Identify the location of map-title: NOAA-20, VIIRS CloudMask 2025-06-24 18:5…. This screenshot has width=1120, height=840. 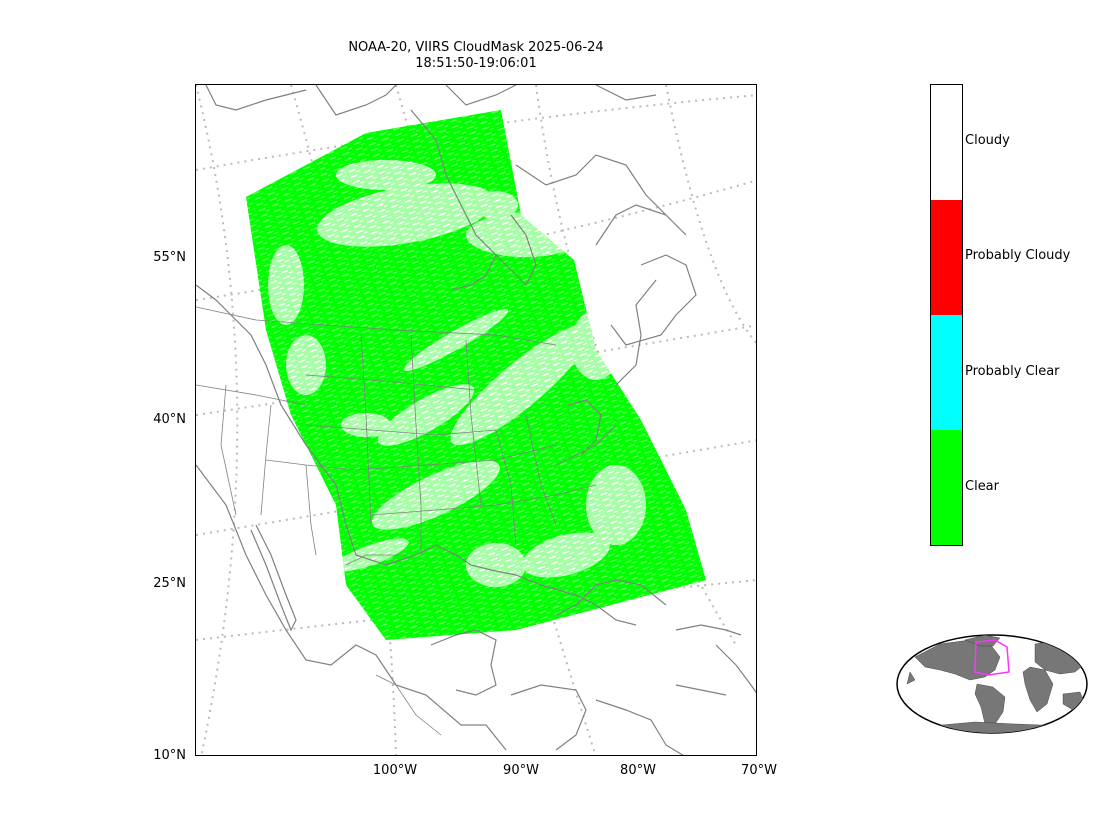
(476, 56).